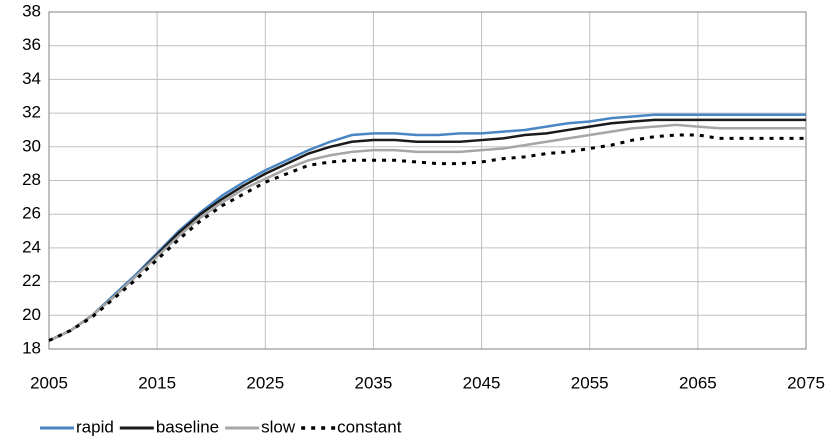 This screenshot has height=446, width=828. Describe the element at coordinates (278, 426) in the screenshot. I see `legend-label: slow` at that location.